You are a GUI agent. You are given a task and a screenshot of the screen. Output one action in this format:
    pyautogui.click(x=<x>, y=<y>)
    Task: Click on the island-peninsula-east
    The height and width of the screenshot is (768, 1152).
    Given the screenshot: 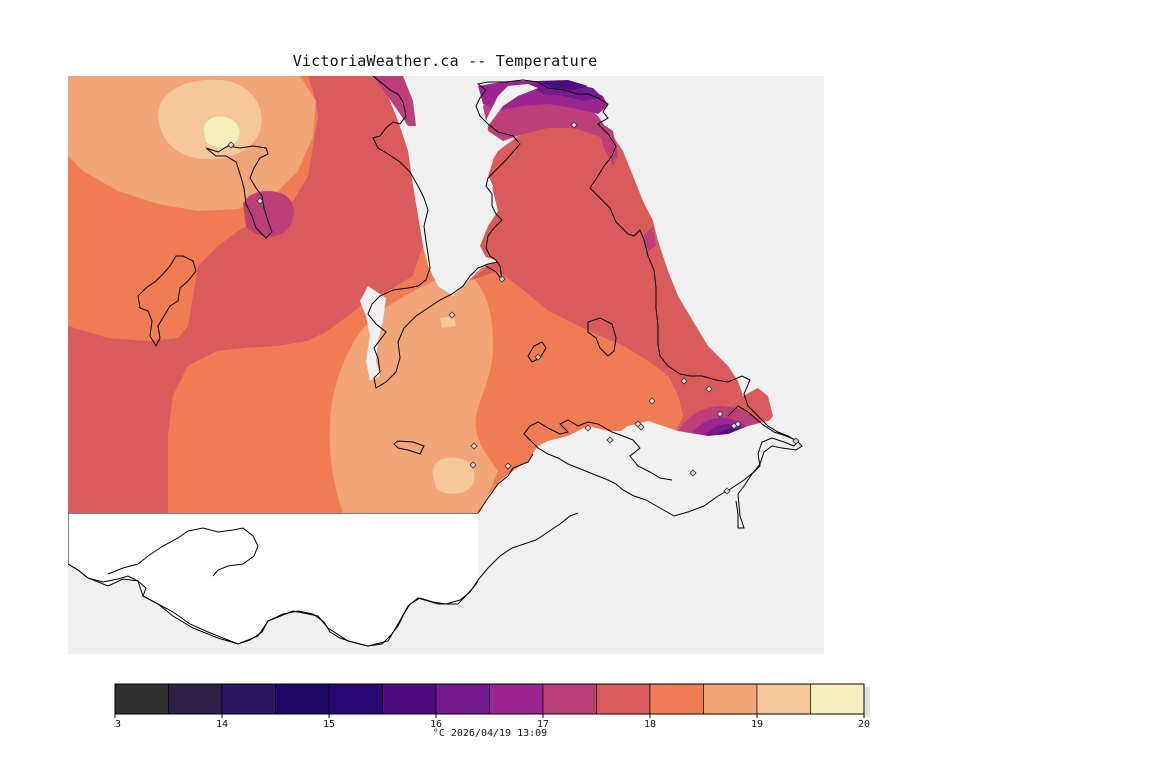 What is the action you would take?
    pyautogui.click(x=602, y=337)
    